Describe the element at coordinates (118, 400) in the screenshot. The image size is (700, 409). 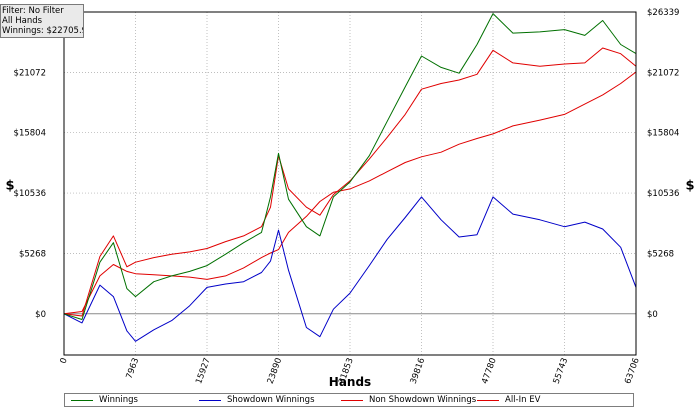
I see `legend-label-winnings: Winnings` at that location.